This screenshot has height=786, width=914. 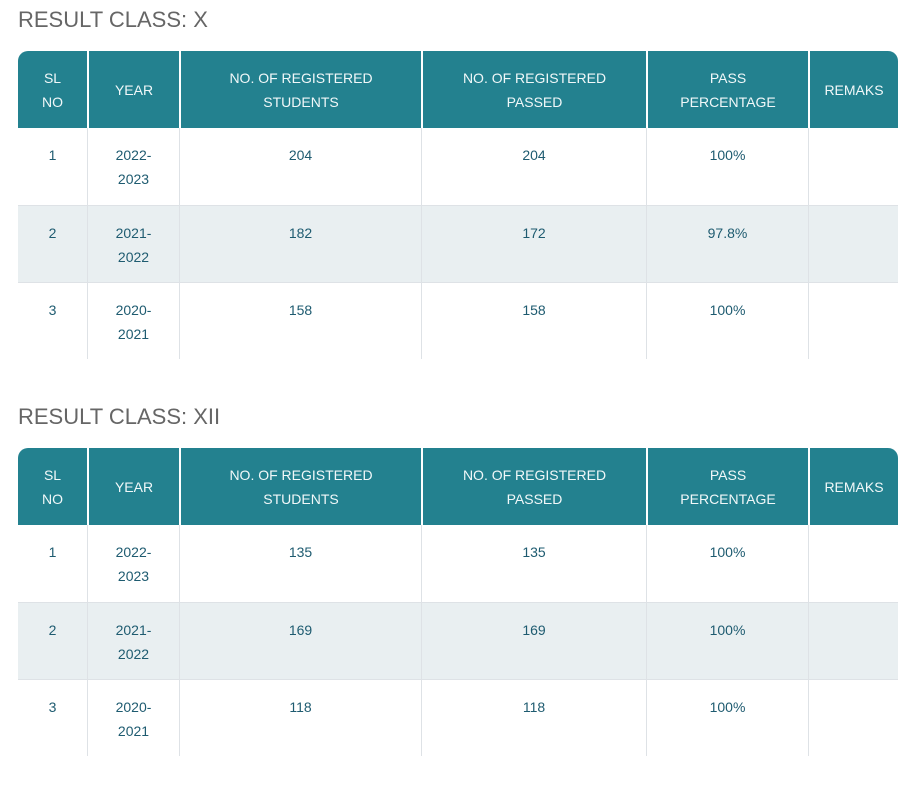 I want to click on table-row: 2 2021- 2022 169 169 100%, so click(x=458, y=640).